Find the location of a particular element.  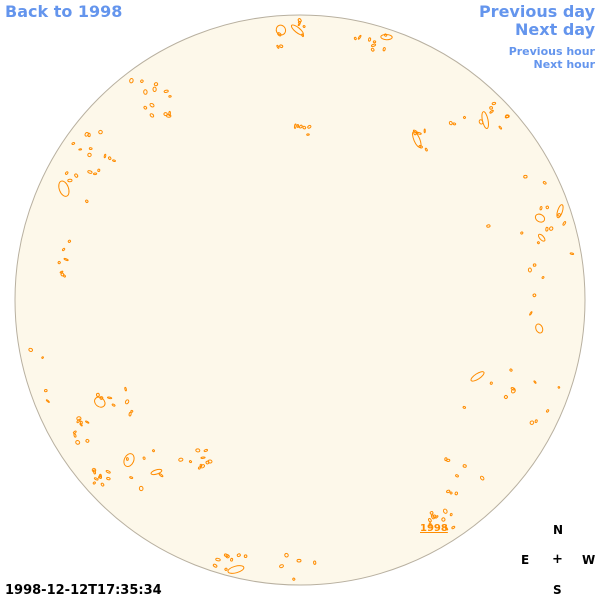

previous-hour-link: Previous hour is located at coordinates (551, 51).